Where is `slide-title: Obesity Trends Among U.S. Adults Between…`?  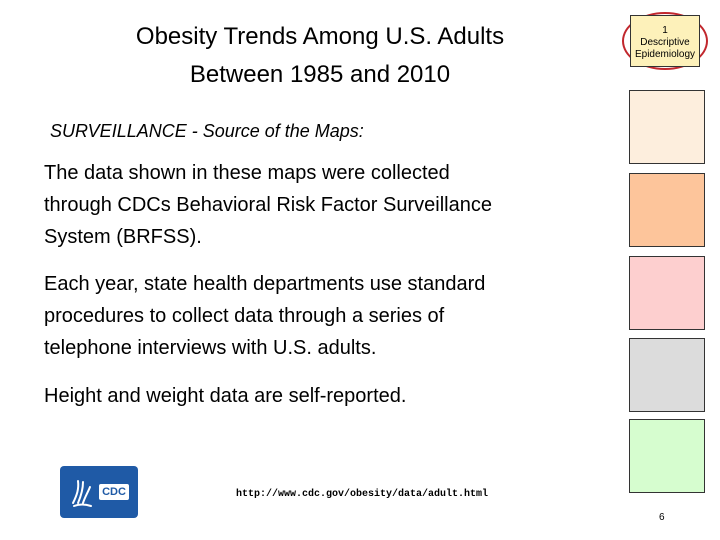
slide-title: Obesity Trends Among U.S. Adults Between… is located at coordinates (320, 56).